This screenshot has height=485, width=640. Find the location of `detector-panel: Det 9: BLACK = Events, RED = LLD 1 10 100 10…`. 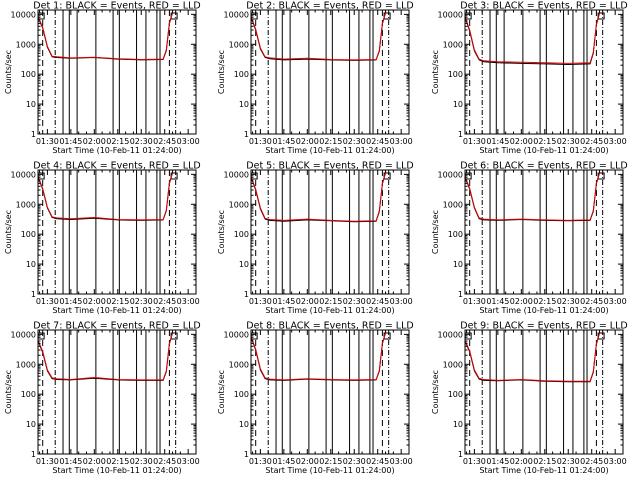

detector-panel: Det 9: BLACK = Events, RED = LLD 1 10 100 10… is located at coordinates (529, 398).